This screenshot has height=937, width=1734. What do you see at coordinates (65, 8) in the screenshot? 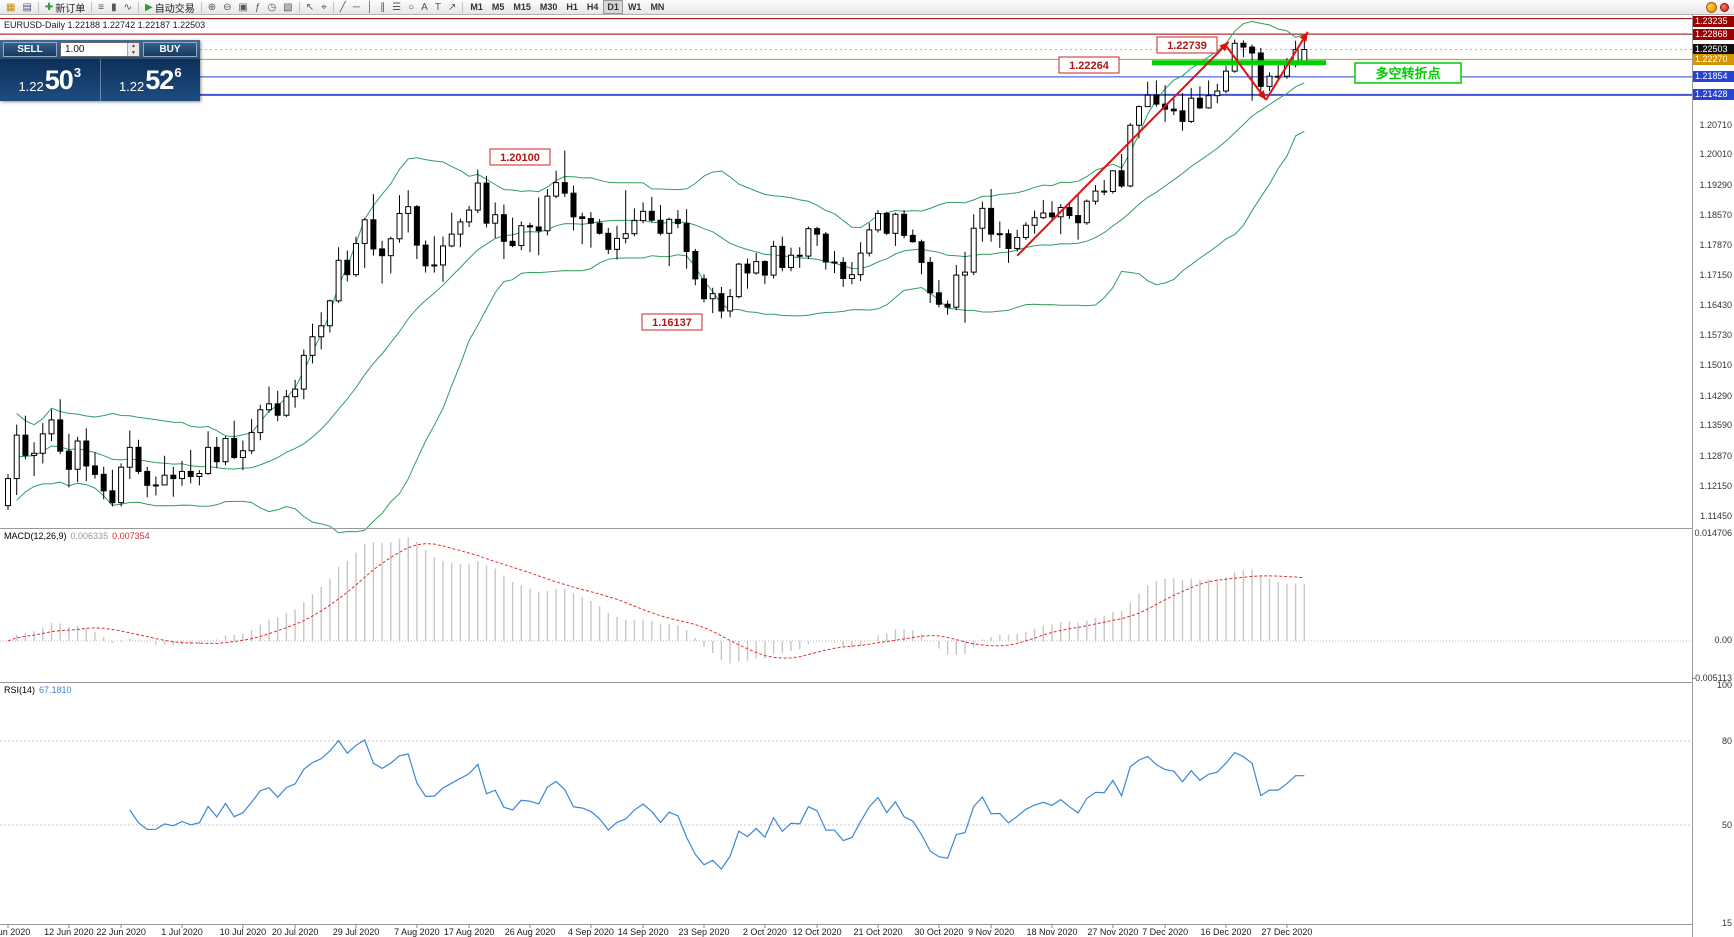
I see `new-order-button: ✚ 新订单` at bounding box center [65, 8].